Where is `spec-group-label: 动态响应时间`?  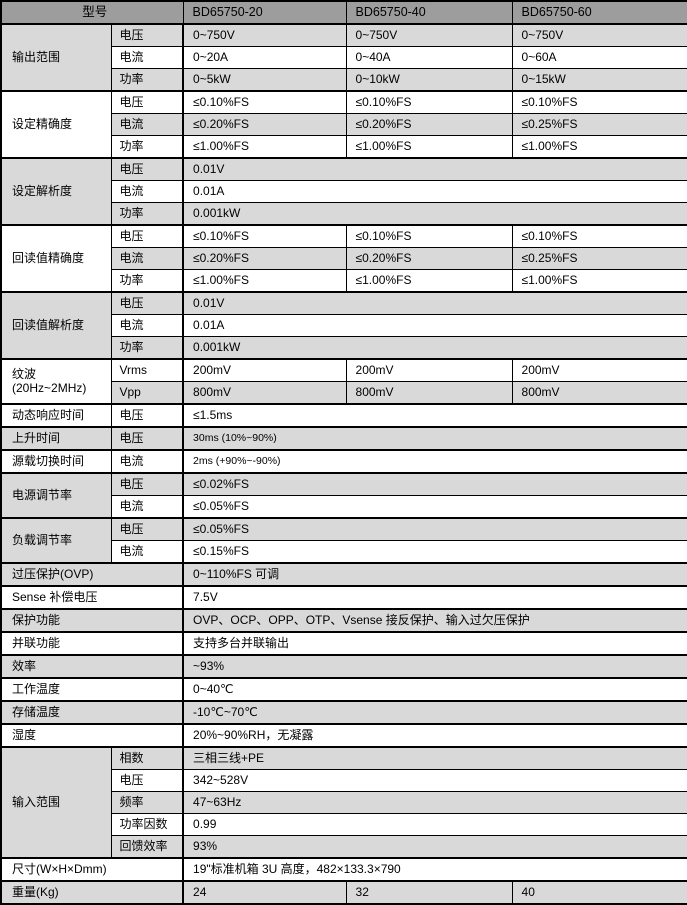
spec-group-label: 动态响应时间 is located at coordinates (56, 415).